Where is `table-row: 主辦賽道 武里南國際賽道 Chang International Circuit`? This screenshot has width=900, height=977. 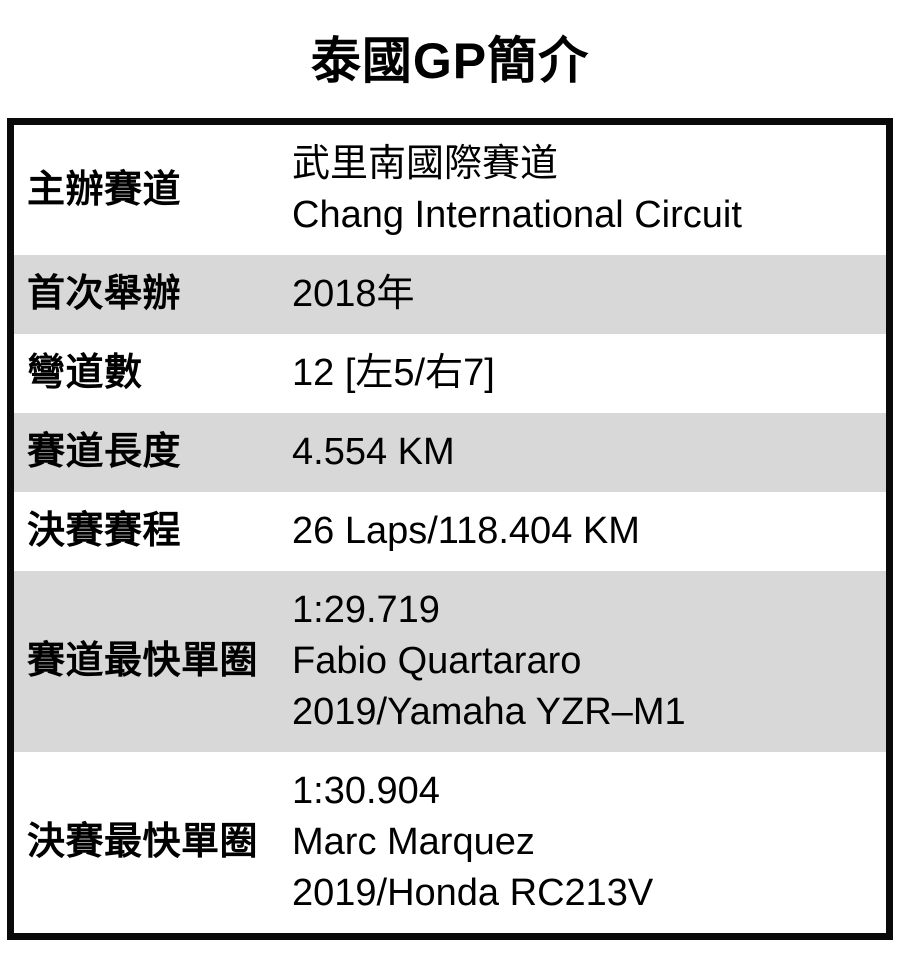
table-row: 主辦賽道 武里南國際賽道 Chang International Circuit is located at coordinates (450, 190).